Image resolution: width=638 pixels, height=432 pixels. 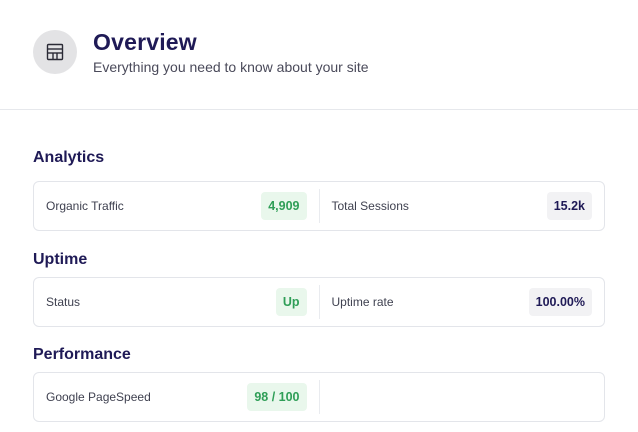 I want to click on metric-organic-traffic: Organic Traffic 4,909, so click(x=177, y=206).